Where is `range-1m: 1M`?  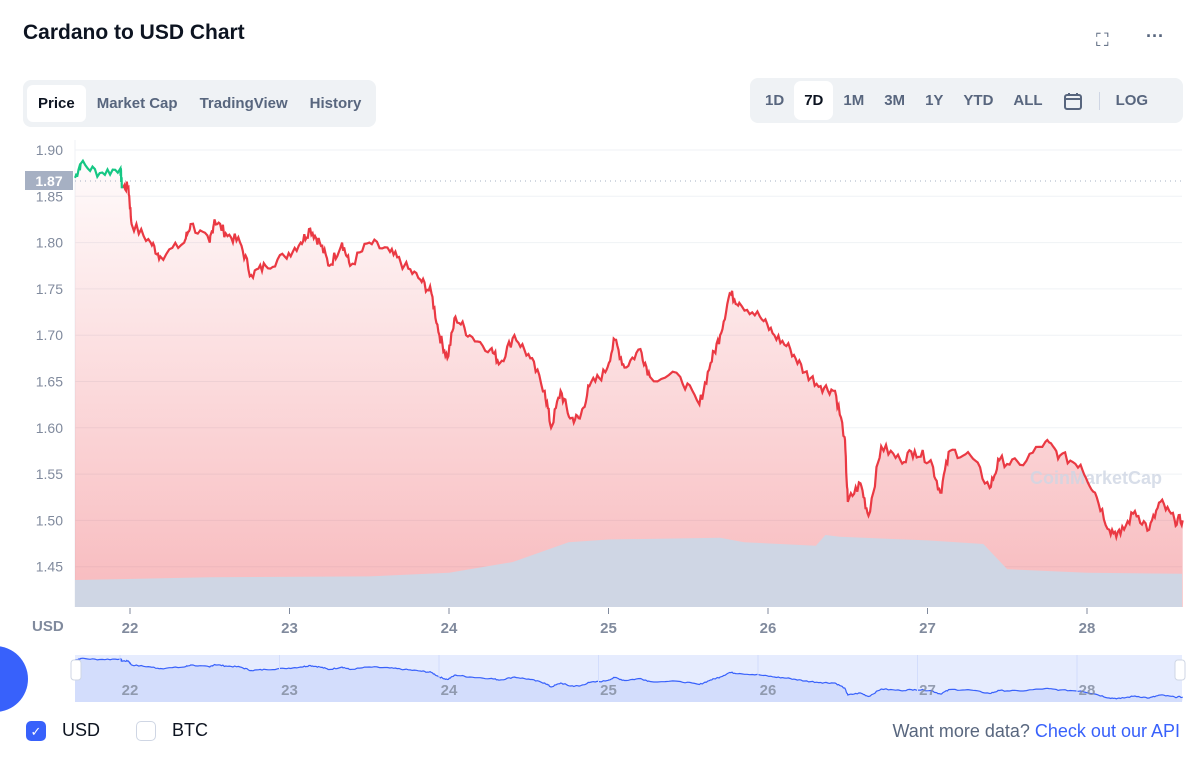 range-1m: 1M is located at coordinates (854, 100).